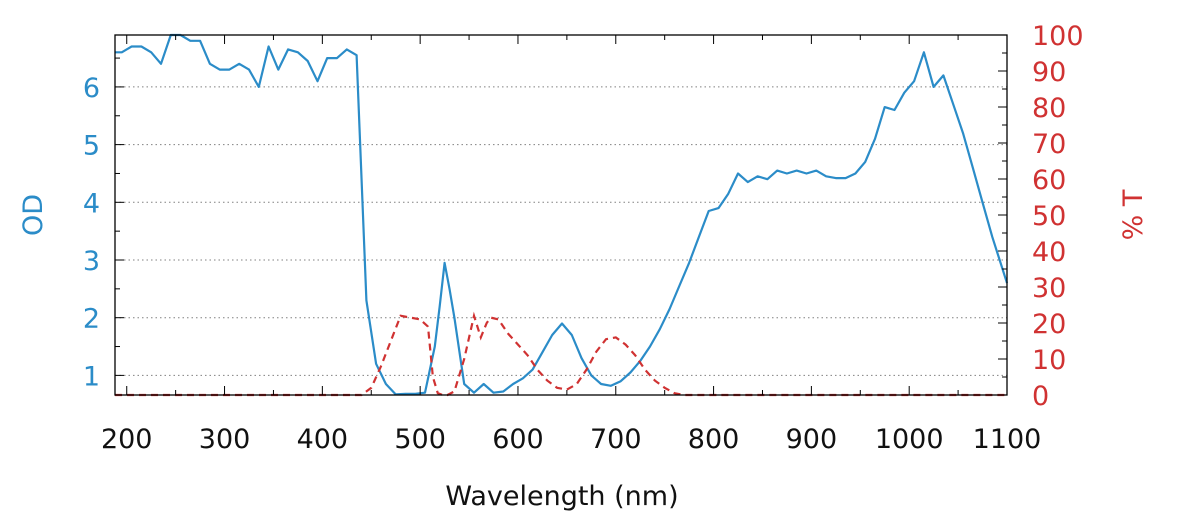  What do you see at coordinates (812, 439) in the screenshot?
I see `x-tick-label-900: 900` at bounding box center [812, 439].